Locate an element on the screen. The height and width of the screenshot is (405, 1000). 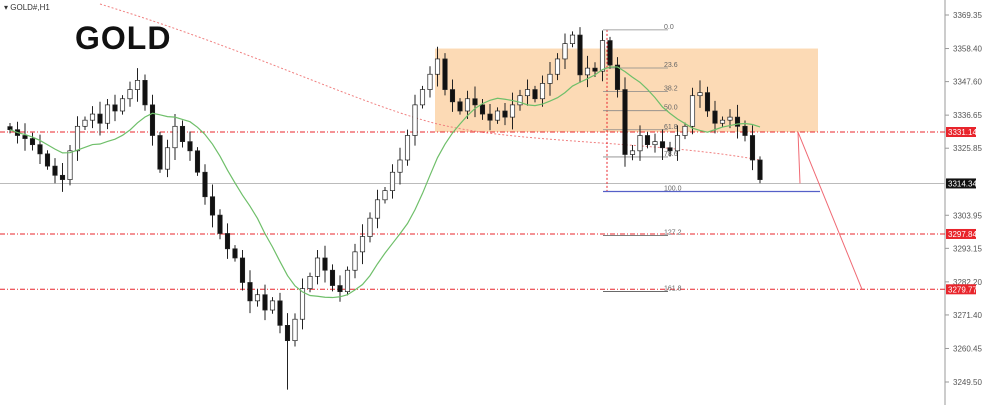
fib-level-label: 100.0 is located at coordinates (673, 189).